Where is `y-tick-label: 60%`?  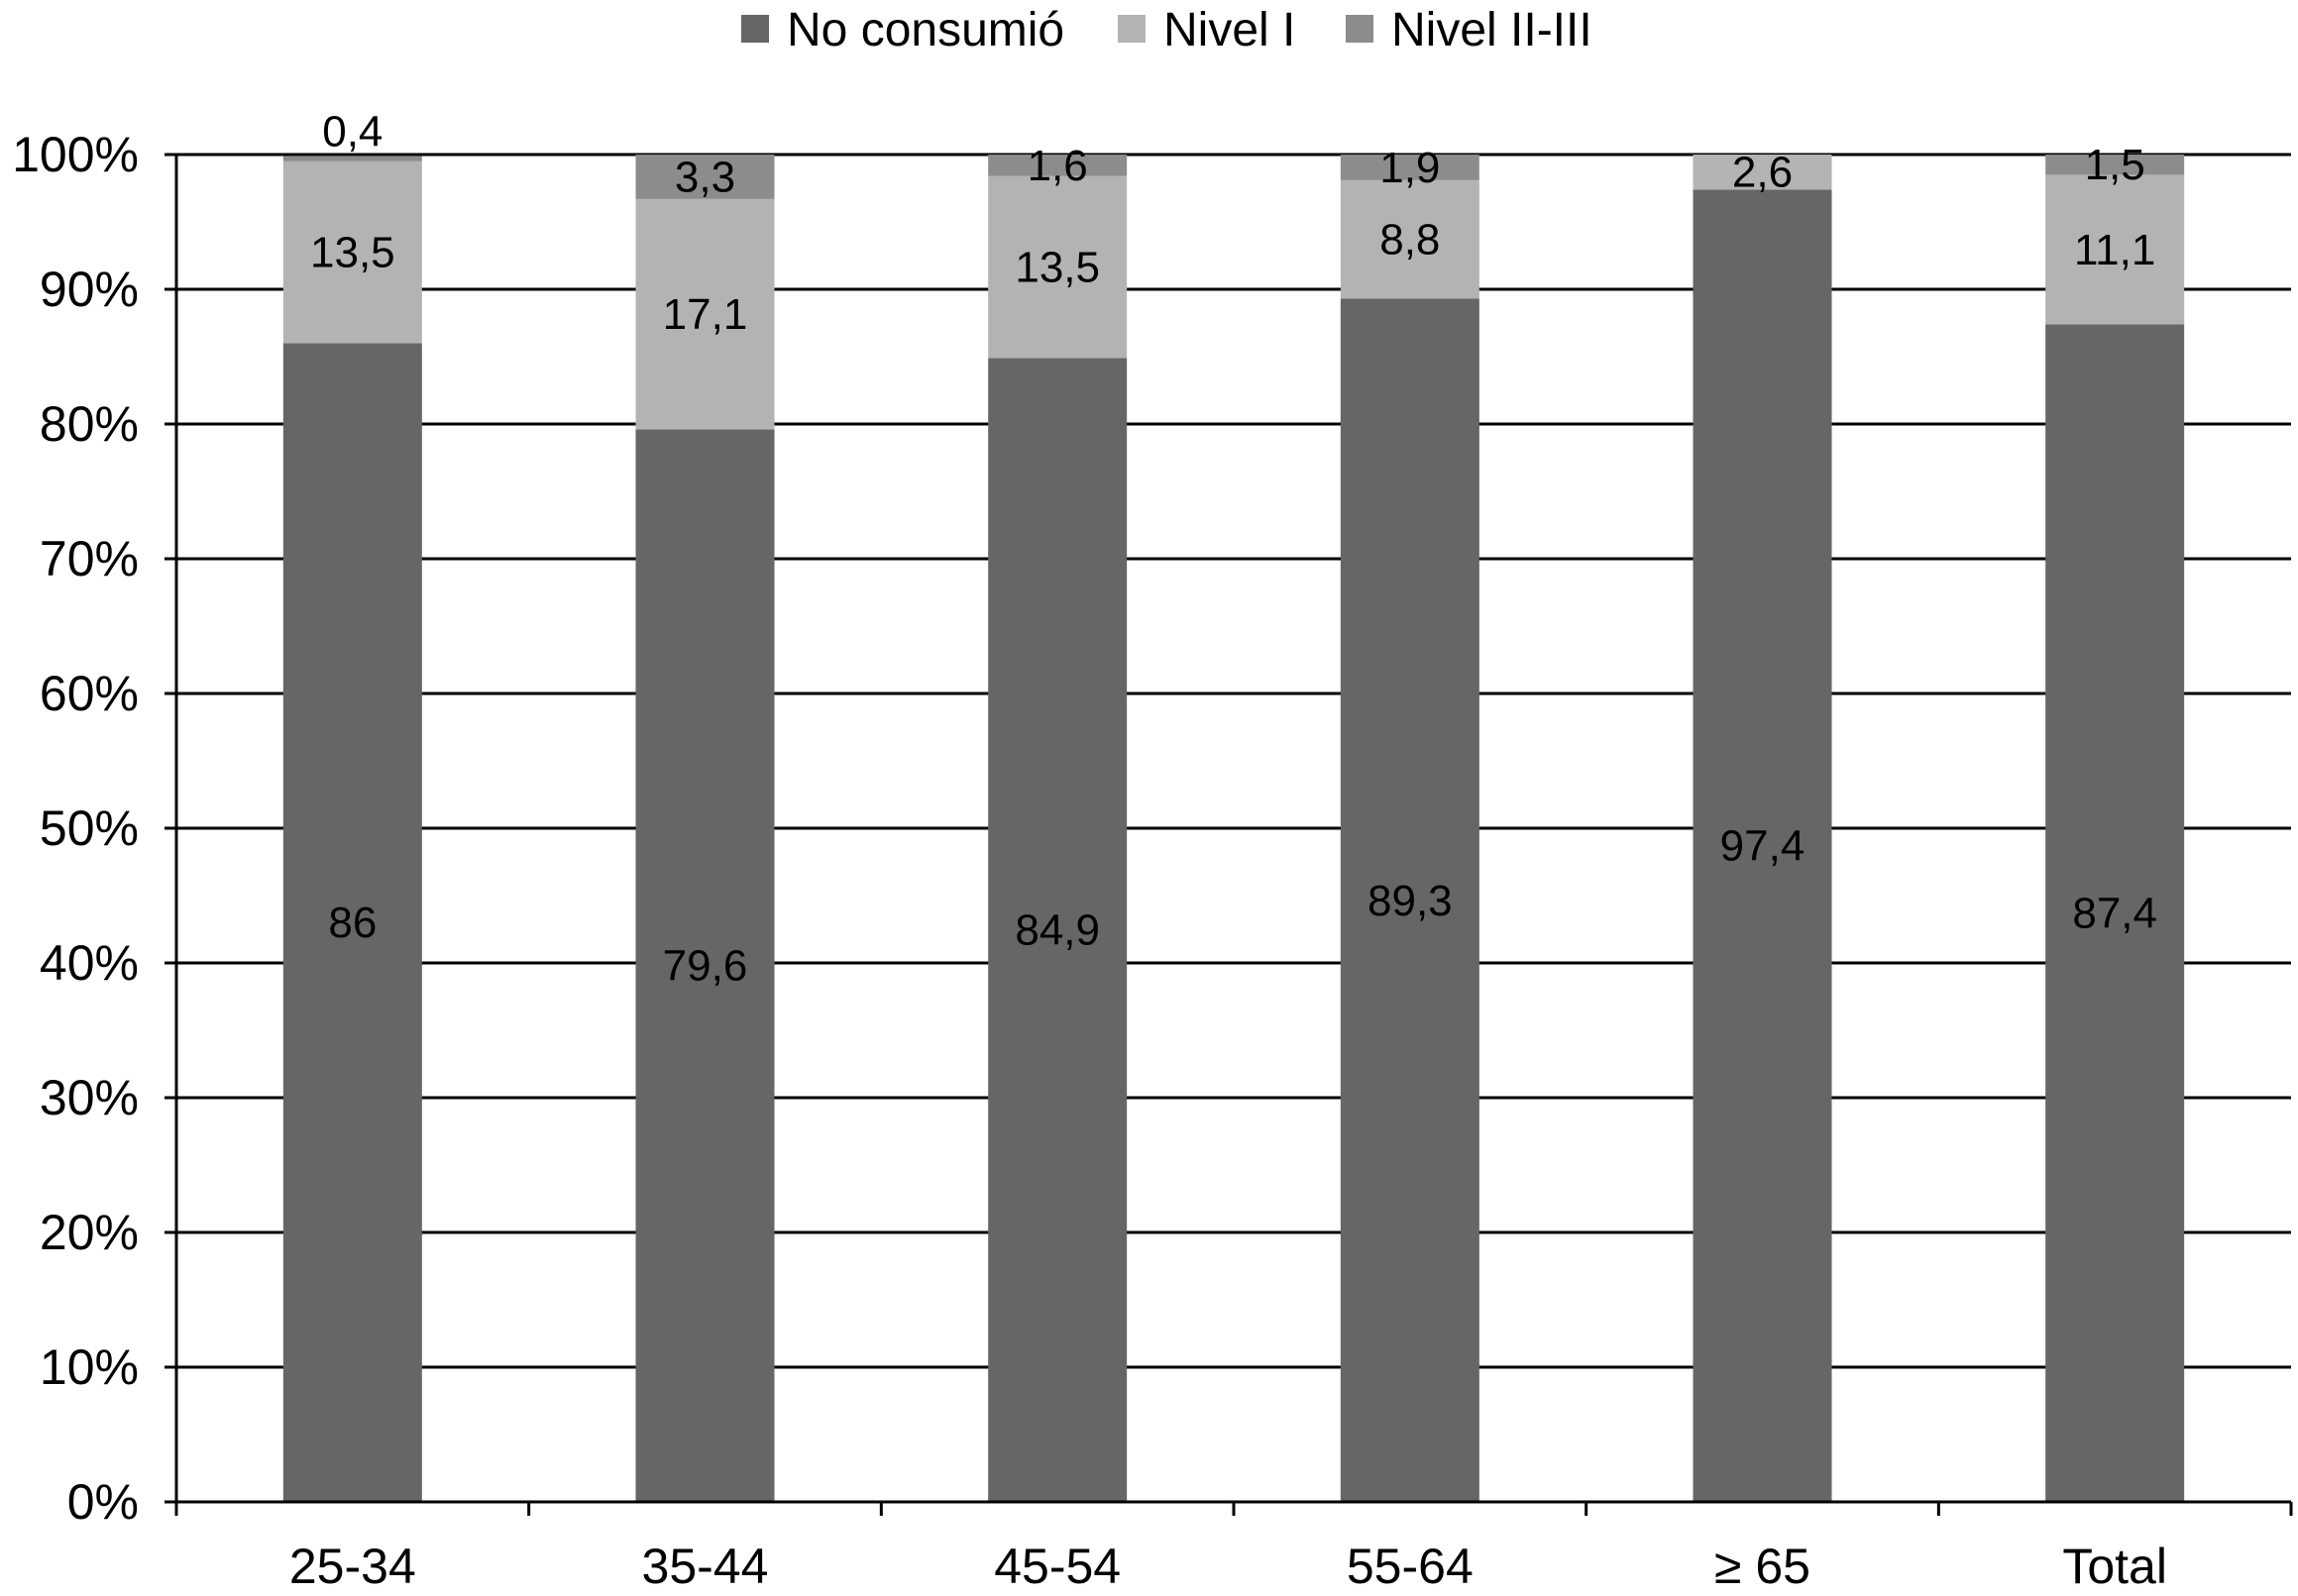
y-tick-label: 60% is located at coordinates (89, 693).